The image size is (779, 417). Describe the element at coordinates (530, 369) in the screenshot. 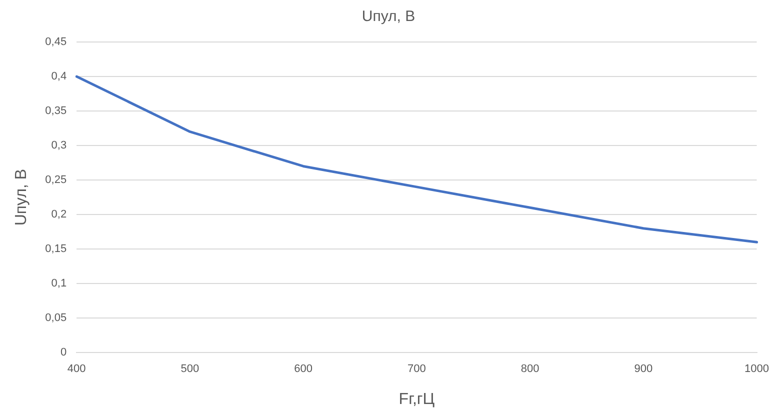

I see `x-tick-label: 800` at that location.